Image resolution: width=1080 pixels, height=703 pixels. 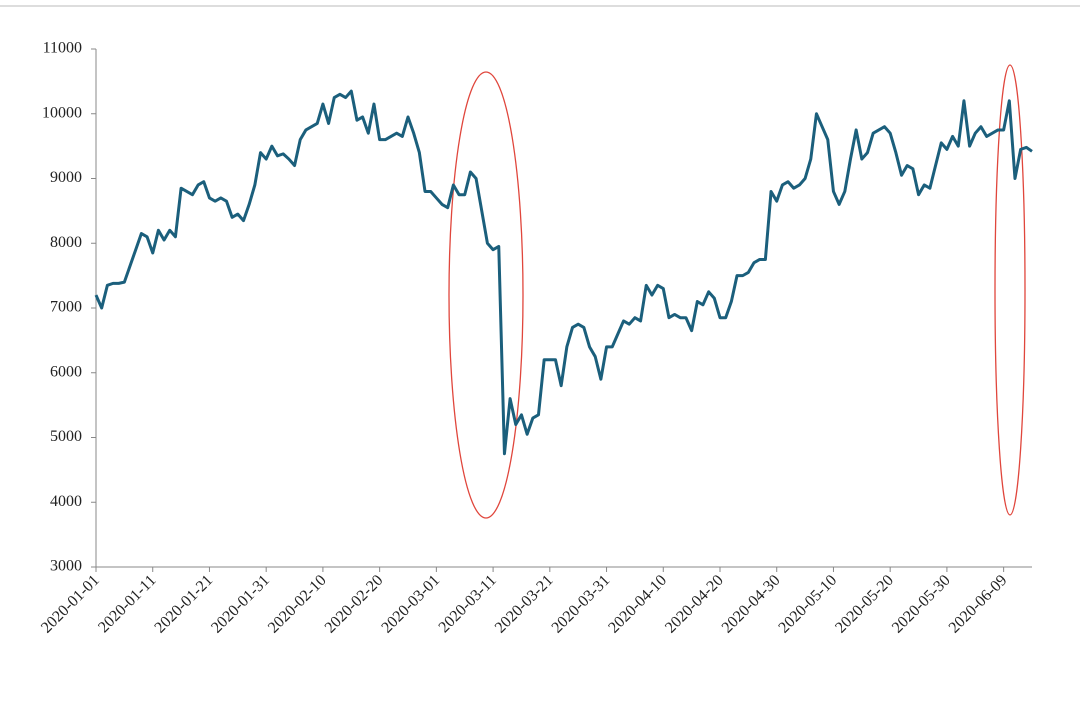 I want to click on x-tick-label: 2020-05-20, so click(x=864, y=604).